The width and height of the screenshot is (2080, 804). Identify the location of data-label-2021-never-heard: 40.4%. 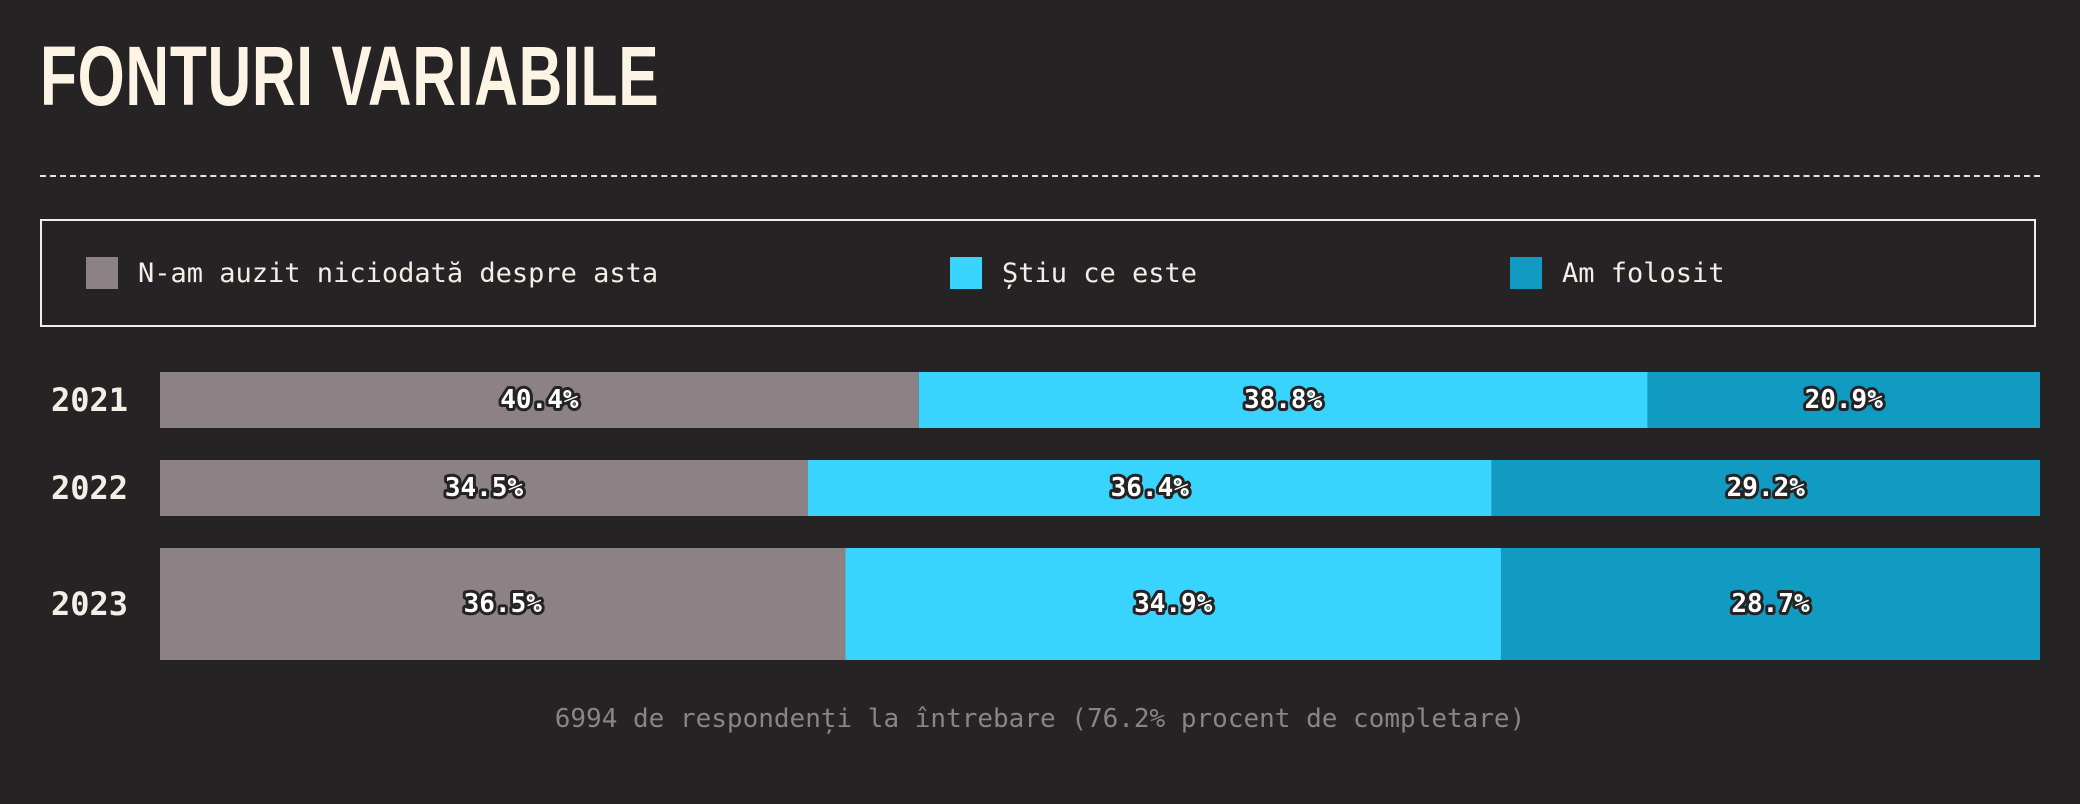
(539, 400).